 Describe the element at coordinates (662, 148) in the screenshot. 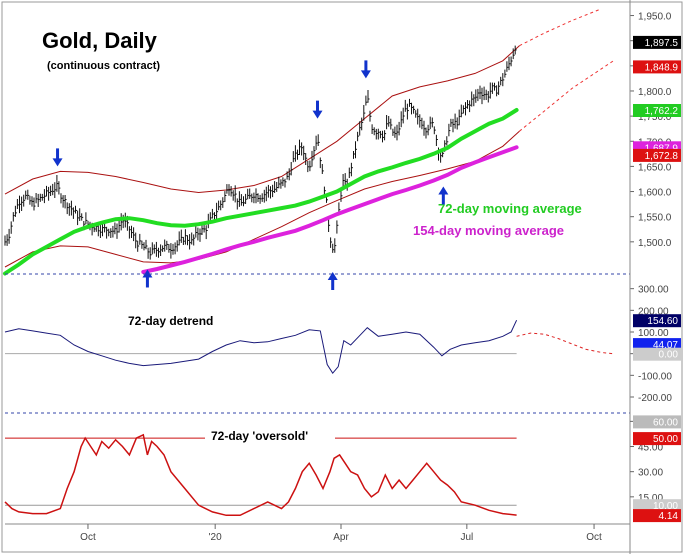

I see `price-tag-3: 1,687.9` at that location.